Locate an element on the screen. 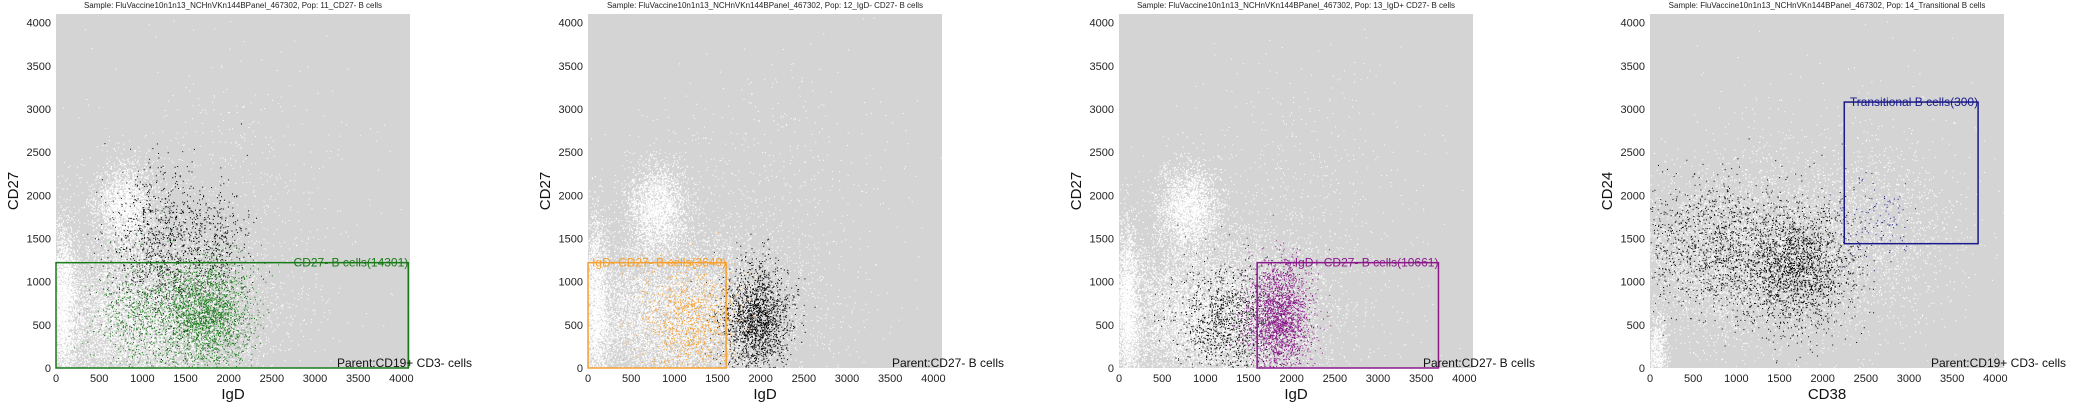 The height and width of the screenshot is (410, 2074). y-axis-label: CD24 is located at coordinates (1607, 191).